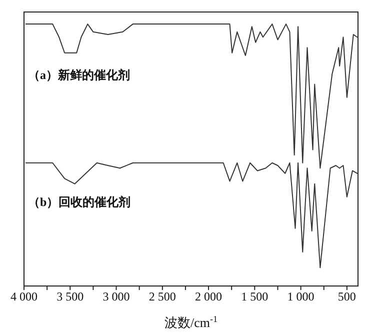  I want to click on x-tick-label: 500, so click(347, 297).